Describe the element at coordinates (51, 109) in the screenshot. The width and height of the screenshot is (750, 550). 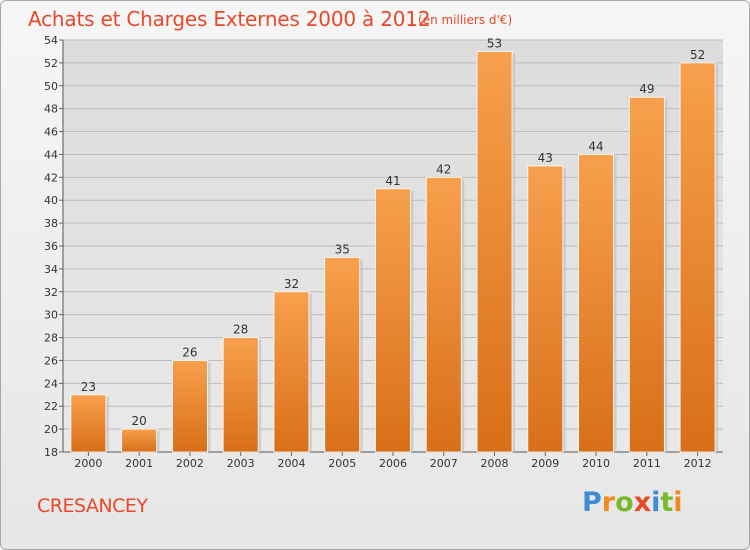
I see `y-tick-label: 48` at that location.